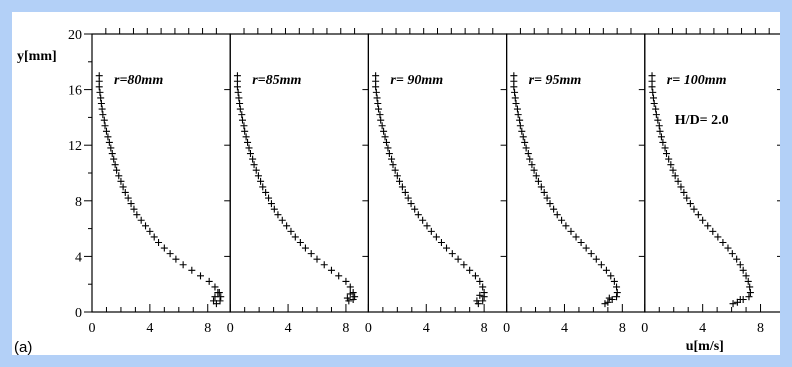 Image resolution: width=792 pixels, height=367 pixels. What do you see at coordinates (75, 91) in the screenshot?
I see `y-tick-label: 16` at bounding box center [75, 91].